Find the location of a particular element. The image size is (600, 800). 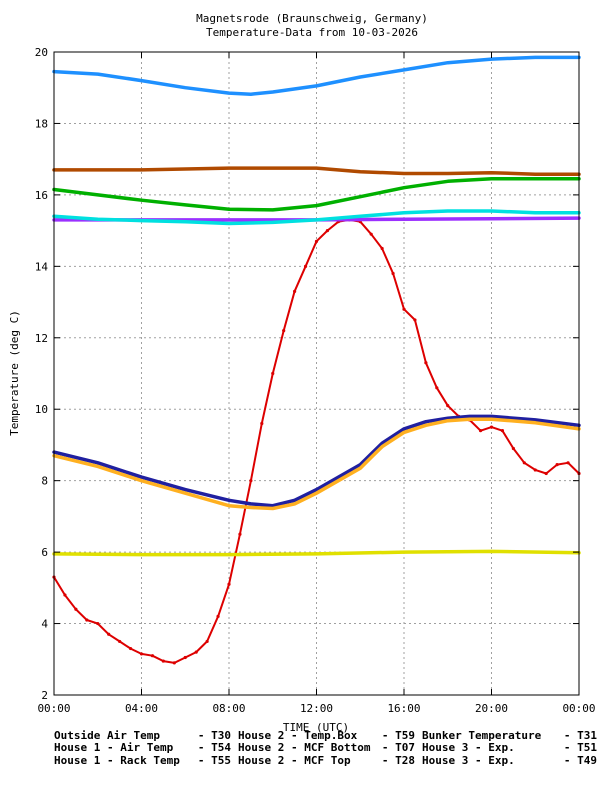

x-axis-label: TIME (UTC) is located at coordinates (316, 727).